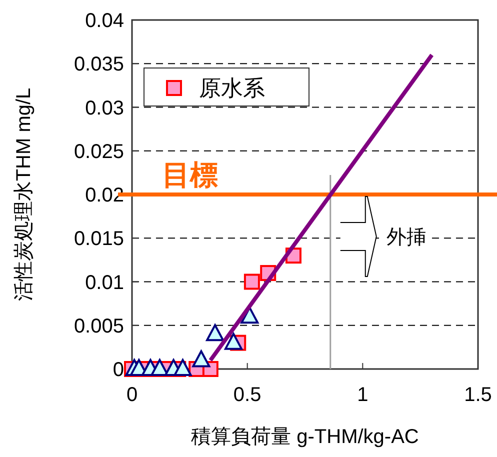  I want to click on x-tick-label: 0.5, so click(247, 395).